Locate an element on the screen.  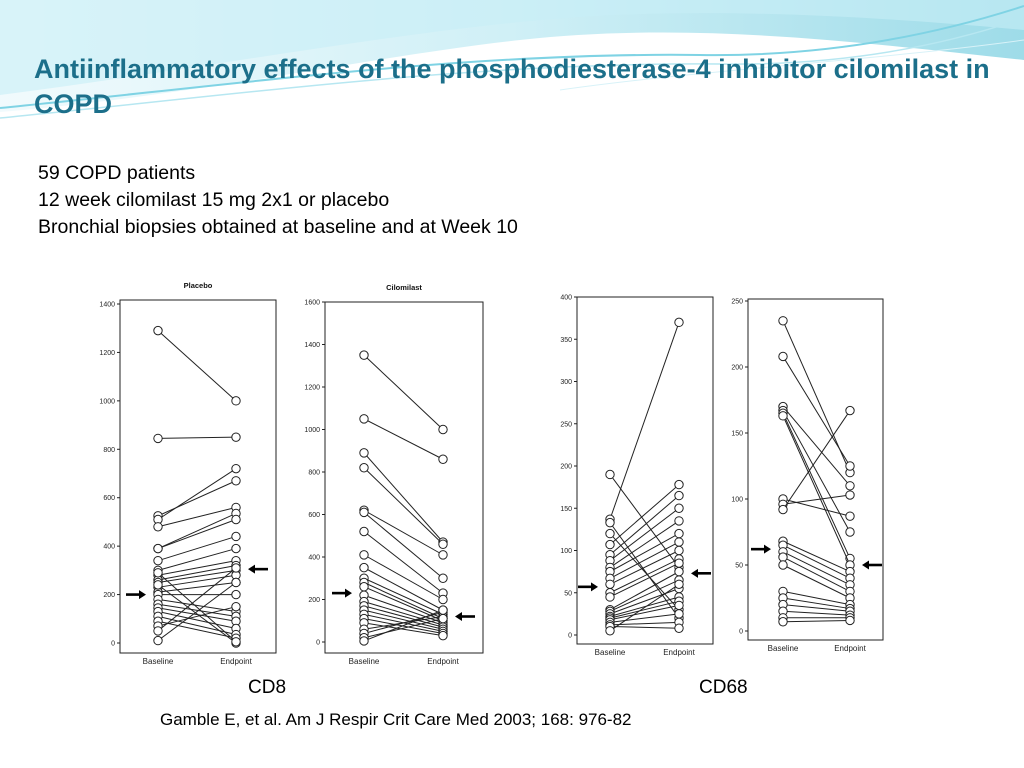
y-tick-label: 800 is located at coordinates (109, 450).